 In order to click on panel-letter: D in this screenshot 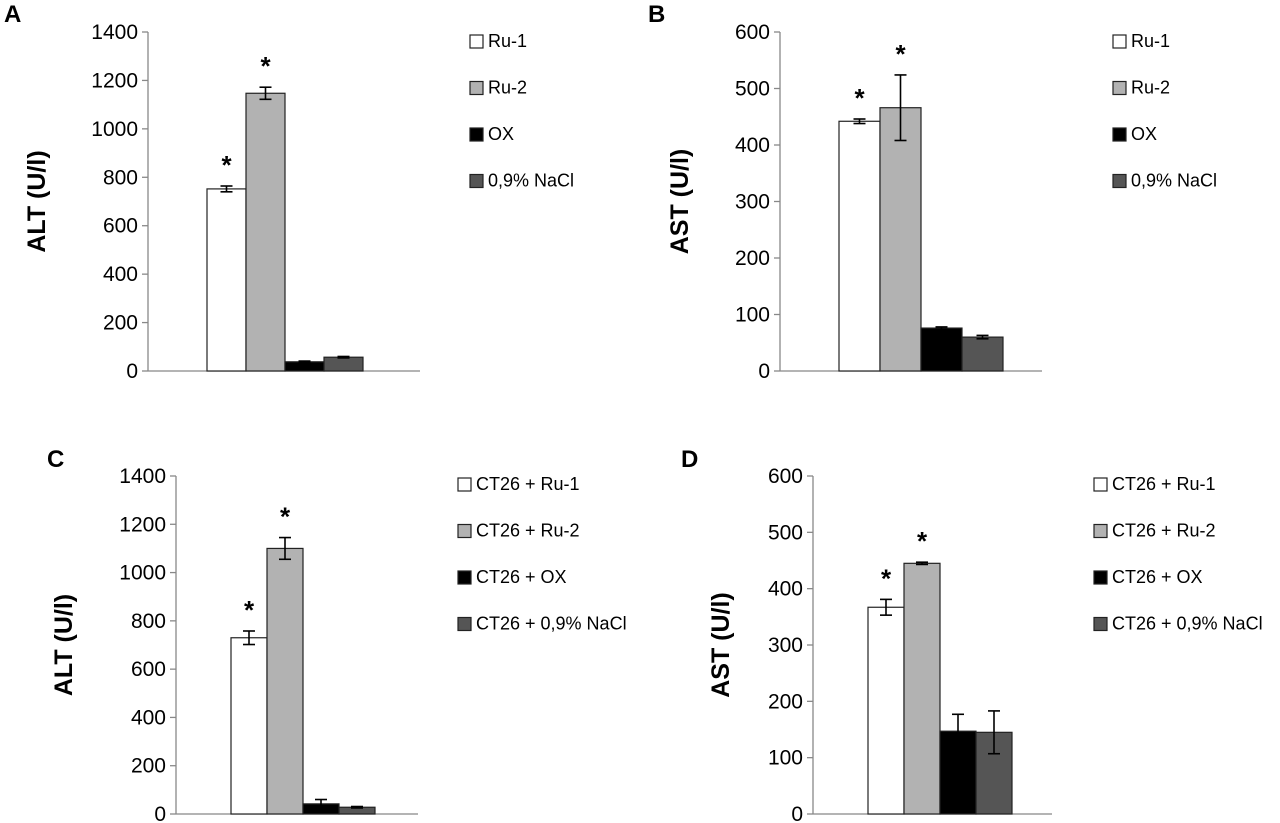, I will do `click(689, 459)`.